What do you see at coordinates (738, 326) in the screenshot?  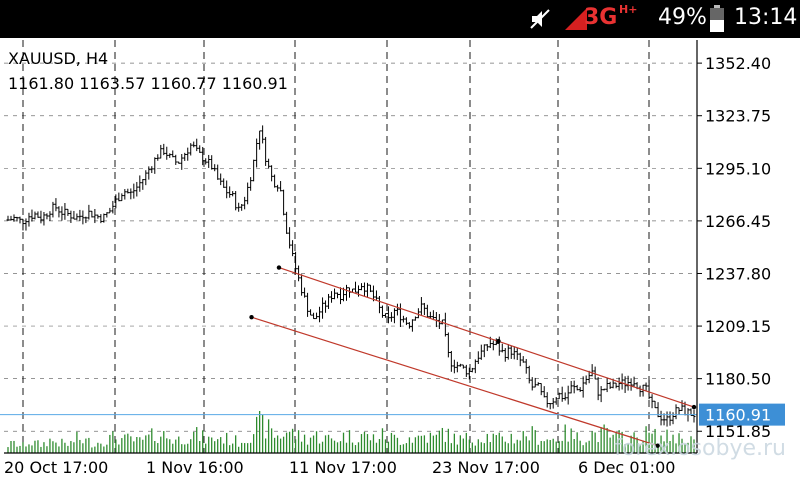 I see `y-tick-label: 1209.15` at bounding box center [738, 326].